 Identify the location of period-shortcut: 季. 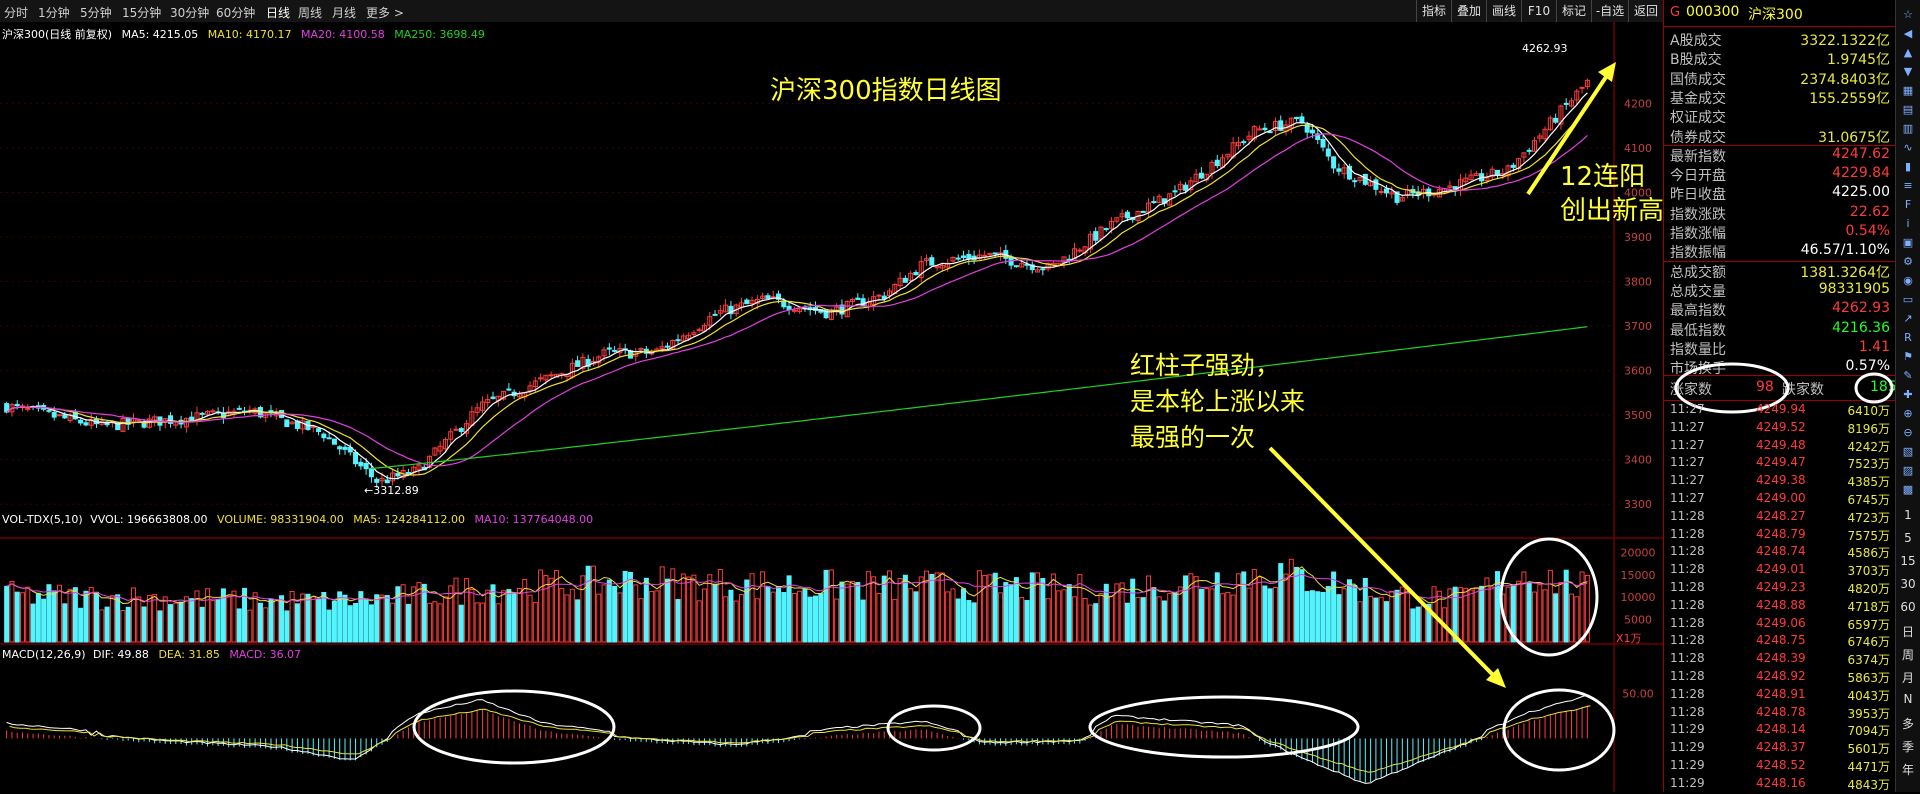
(1907, 747).